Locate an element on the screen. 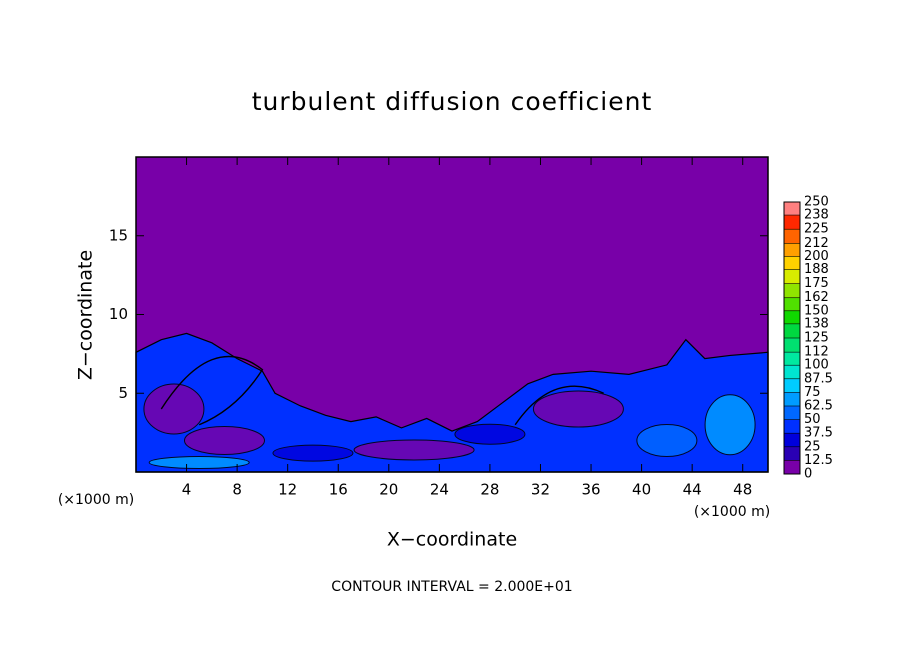 Image resolution: width=904 pixels, height=654 pixels. x-axis-label: X−coordinate is located at coordinates (452, 540).